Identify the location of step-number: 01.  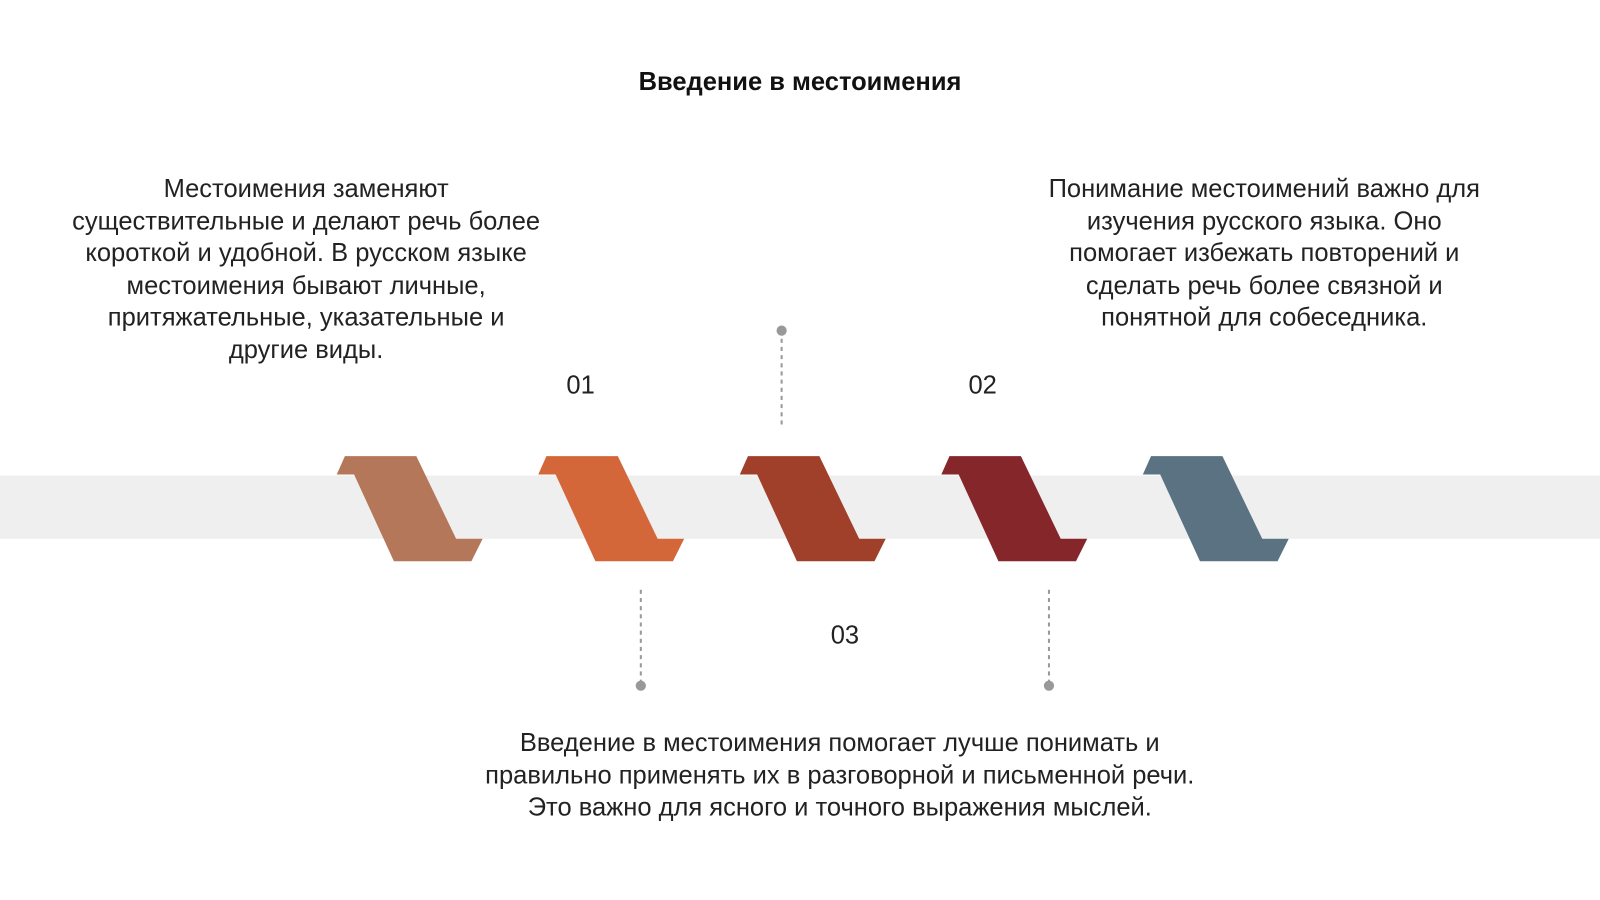
(580, 385).